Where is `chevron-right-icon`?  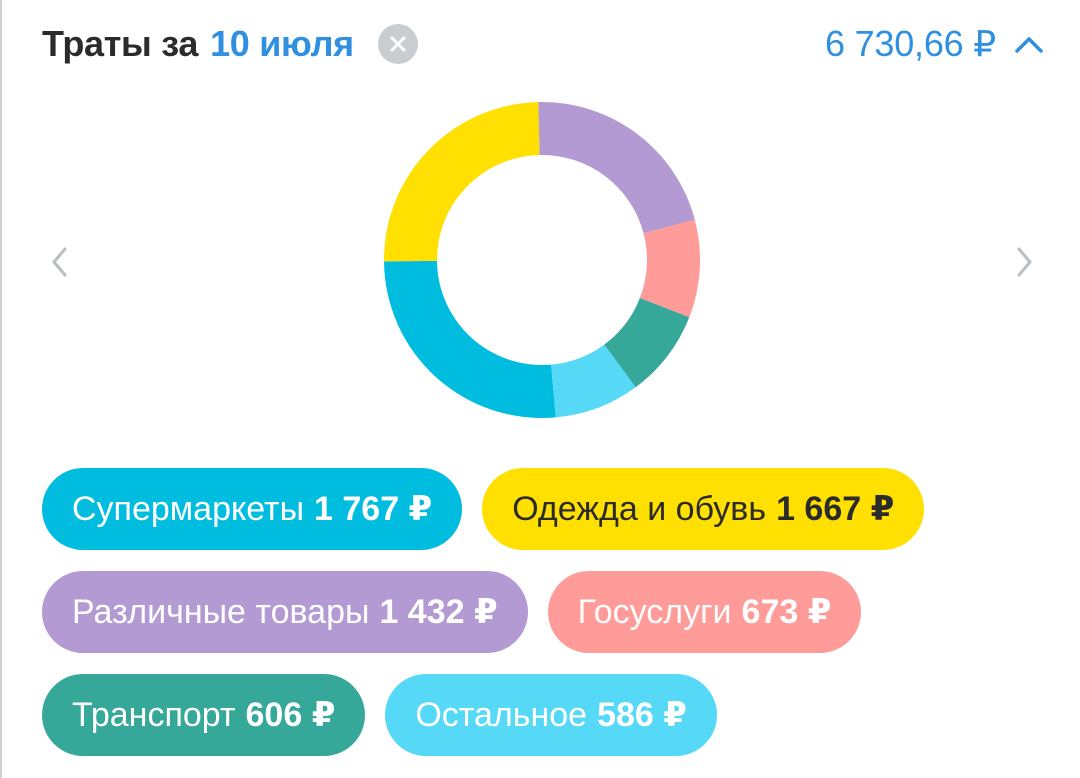 chevron-right-icon is located at coordinates (1024, 262).